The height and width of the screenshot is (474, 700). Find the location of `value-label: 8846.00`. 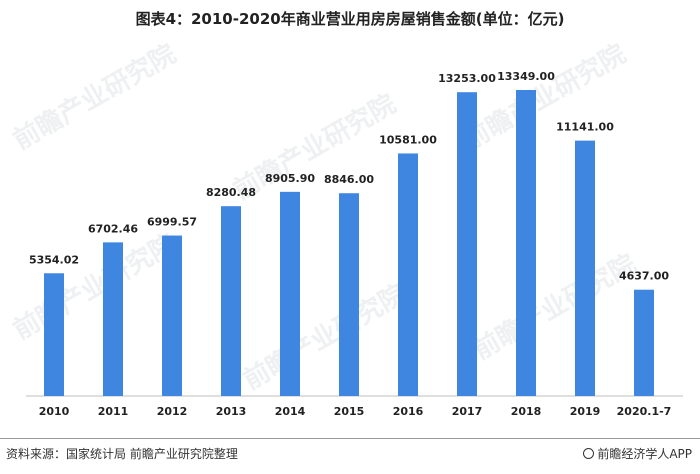

value-label: 8846.00 is located at coordinates (349, 179).